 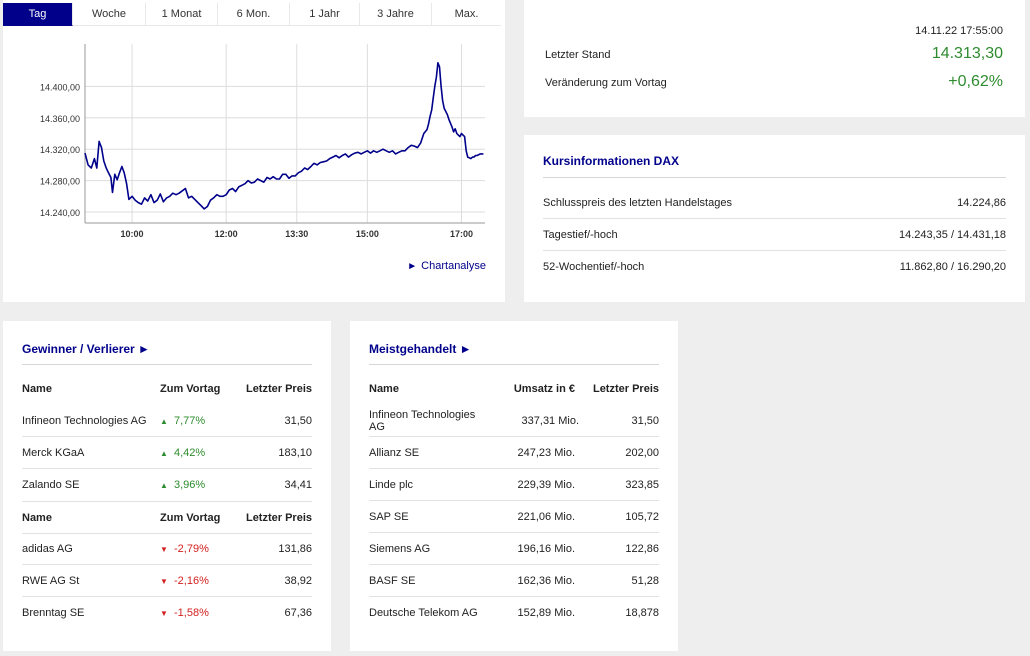 I want to click on y-tick-label: 14.240,00, so click(x=60, y=213).